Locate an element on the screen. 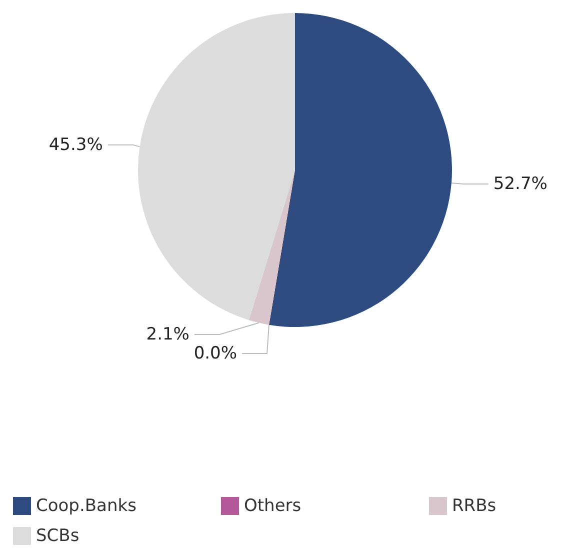  data-label: 52.7% is located at coordinates (520, 184).